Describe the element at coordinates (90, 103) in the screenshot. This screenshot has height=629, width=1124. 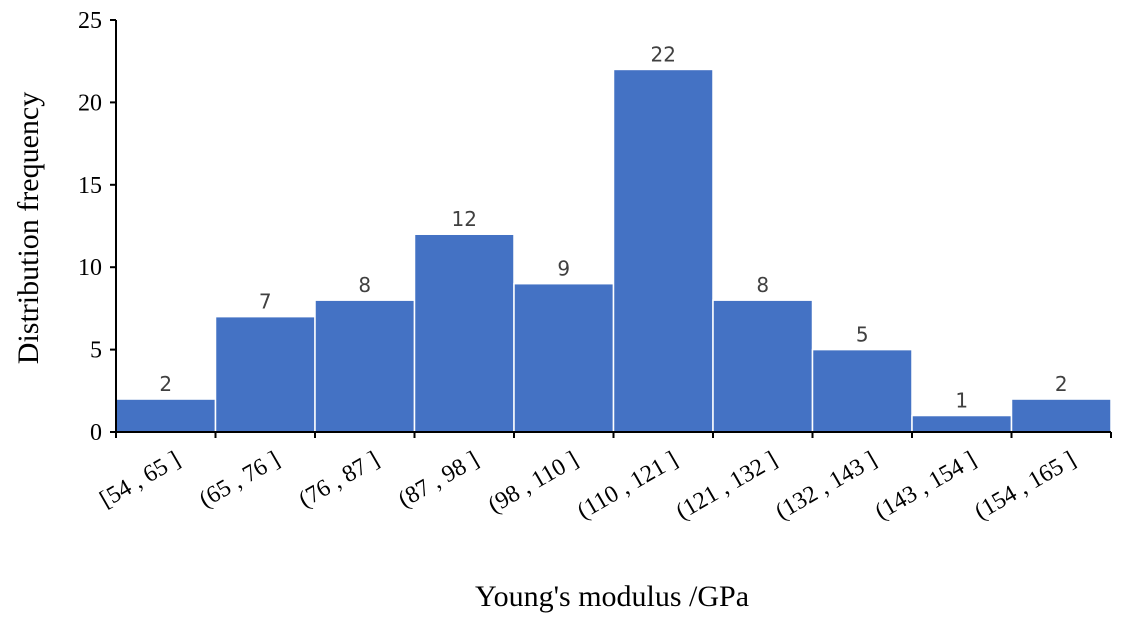
I see `y-tick-label: 20` at that location.